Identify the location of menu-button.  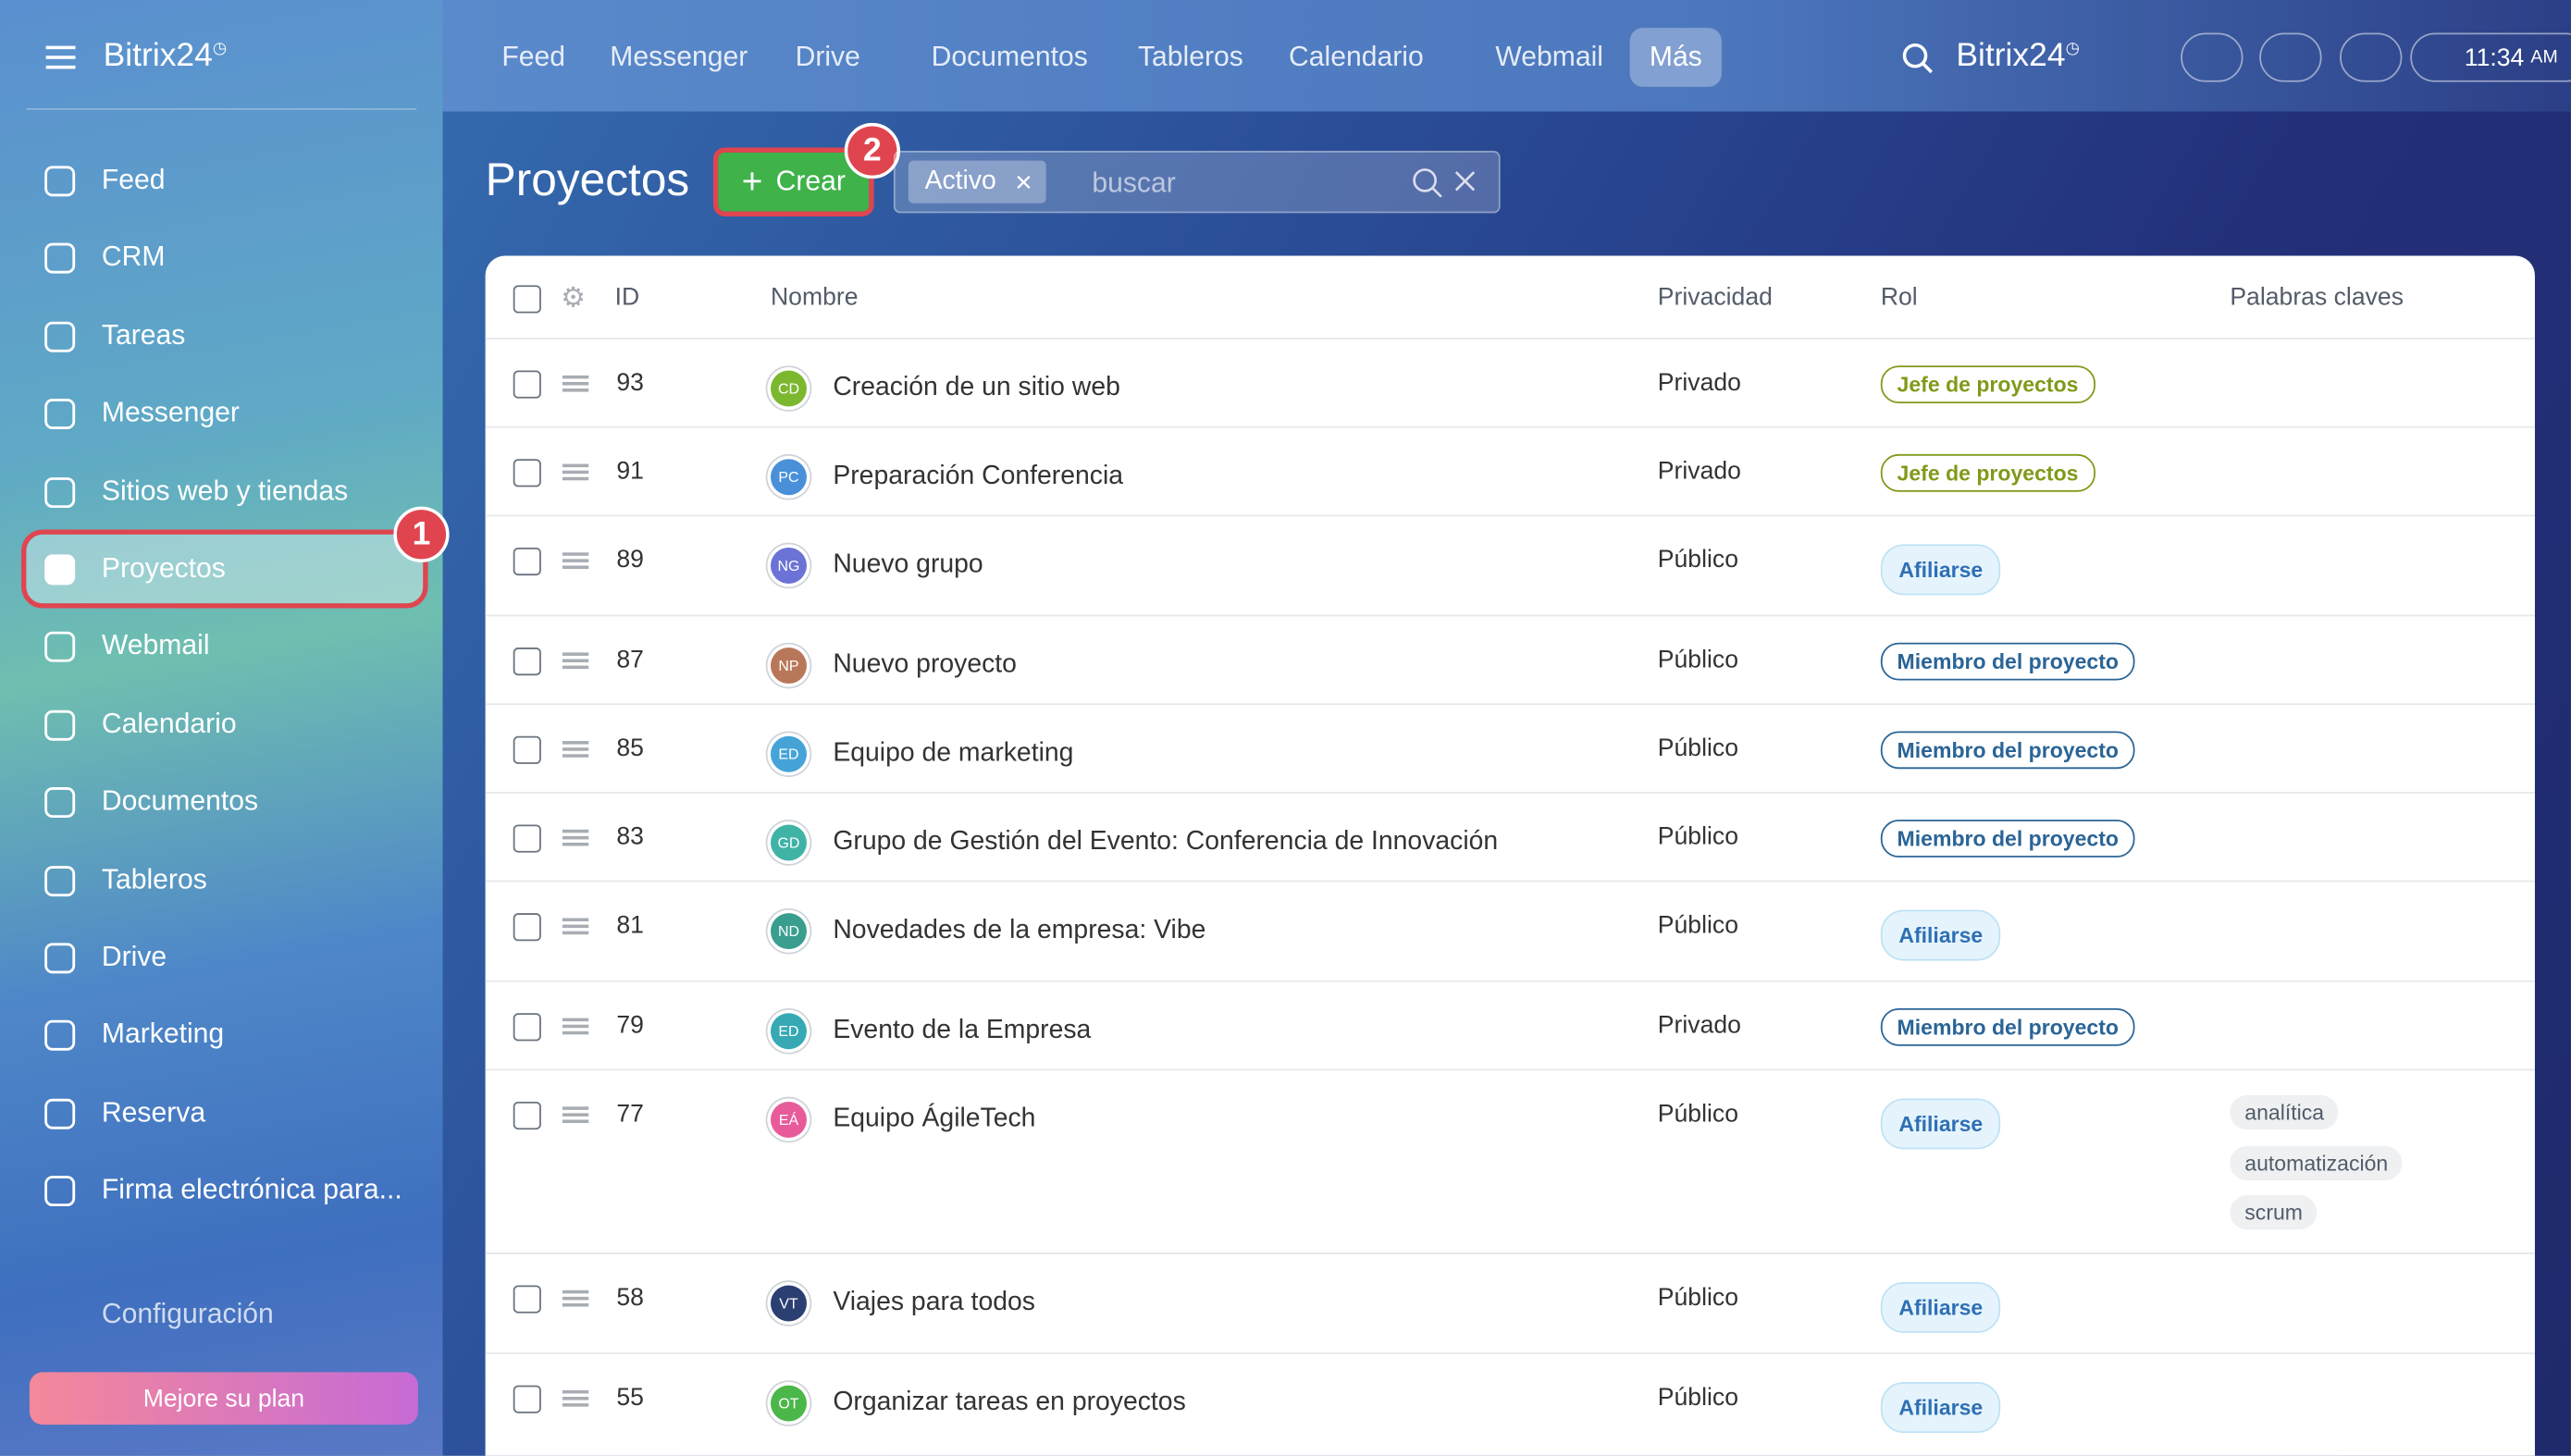
(60, 57).